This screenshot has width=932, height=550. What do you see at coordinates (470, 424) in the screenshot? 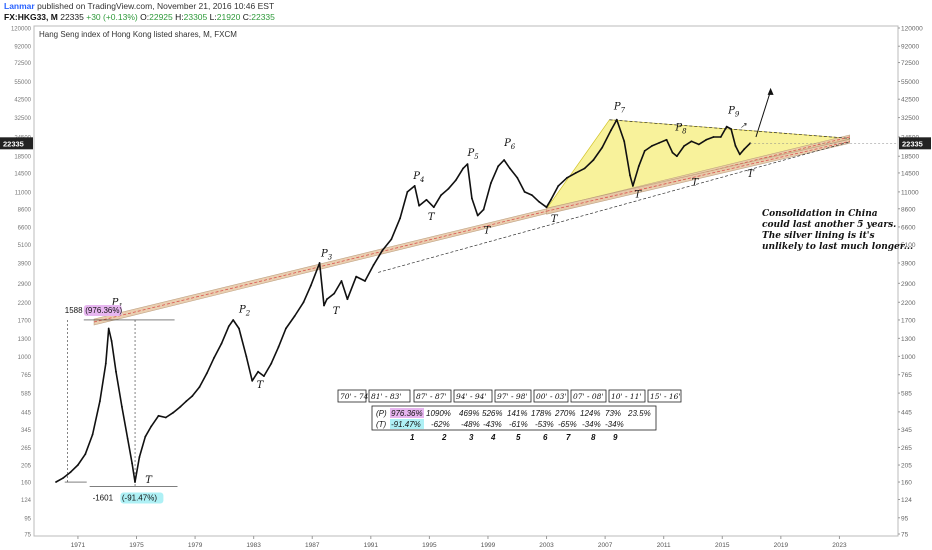
I see `t-value: -48%` at bounding box center [470, 424].